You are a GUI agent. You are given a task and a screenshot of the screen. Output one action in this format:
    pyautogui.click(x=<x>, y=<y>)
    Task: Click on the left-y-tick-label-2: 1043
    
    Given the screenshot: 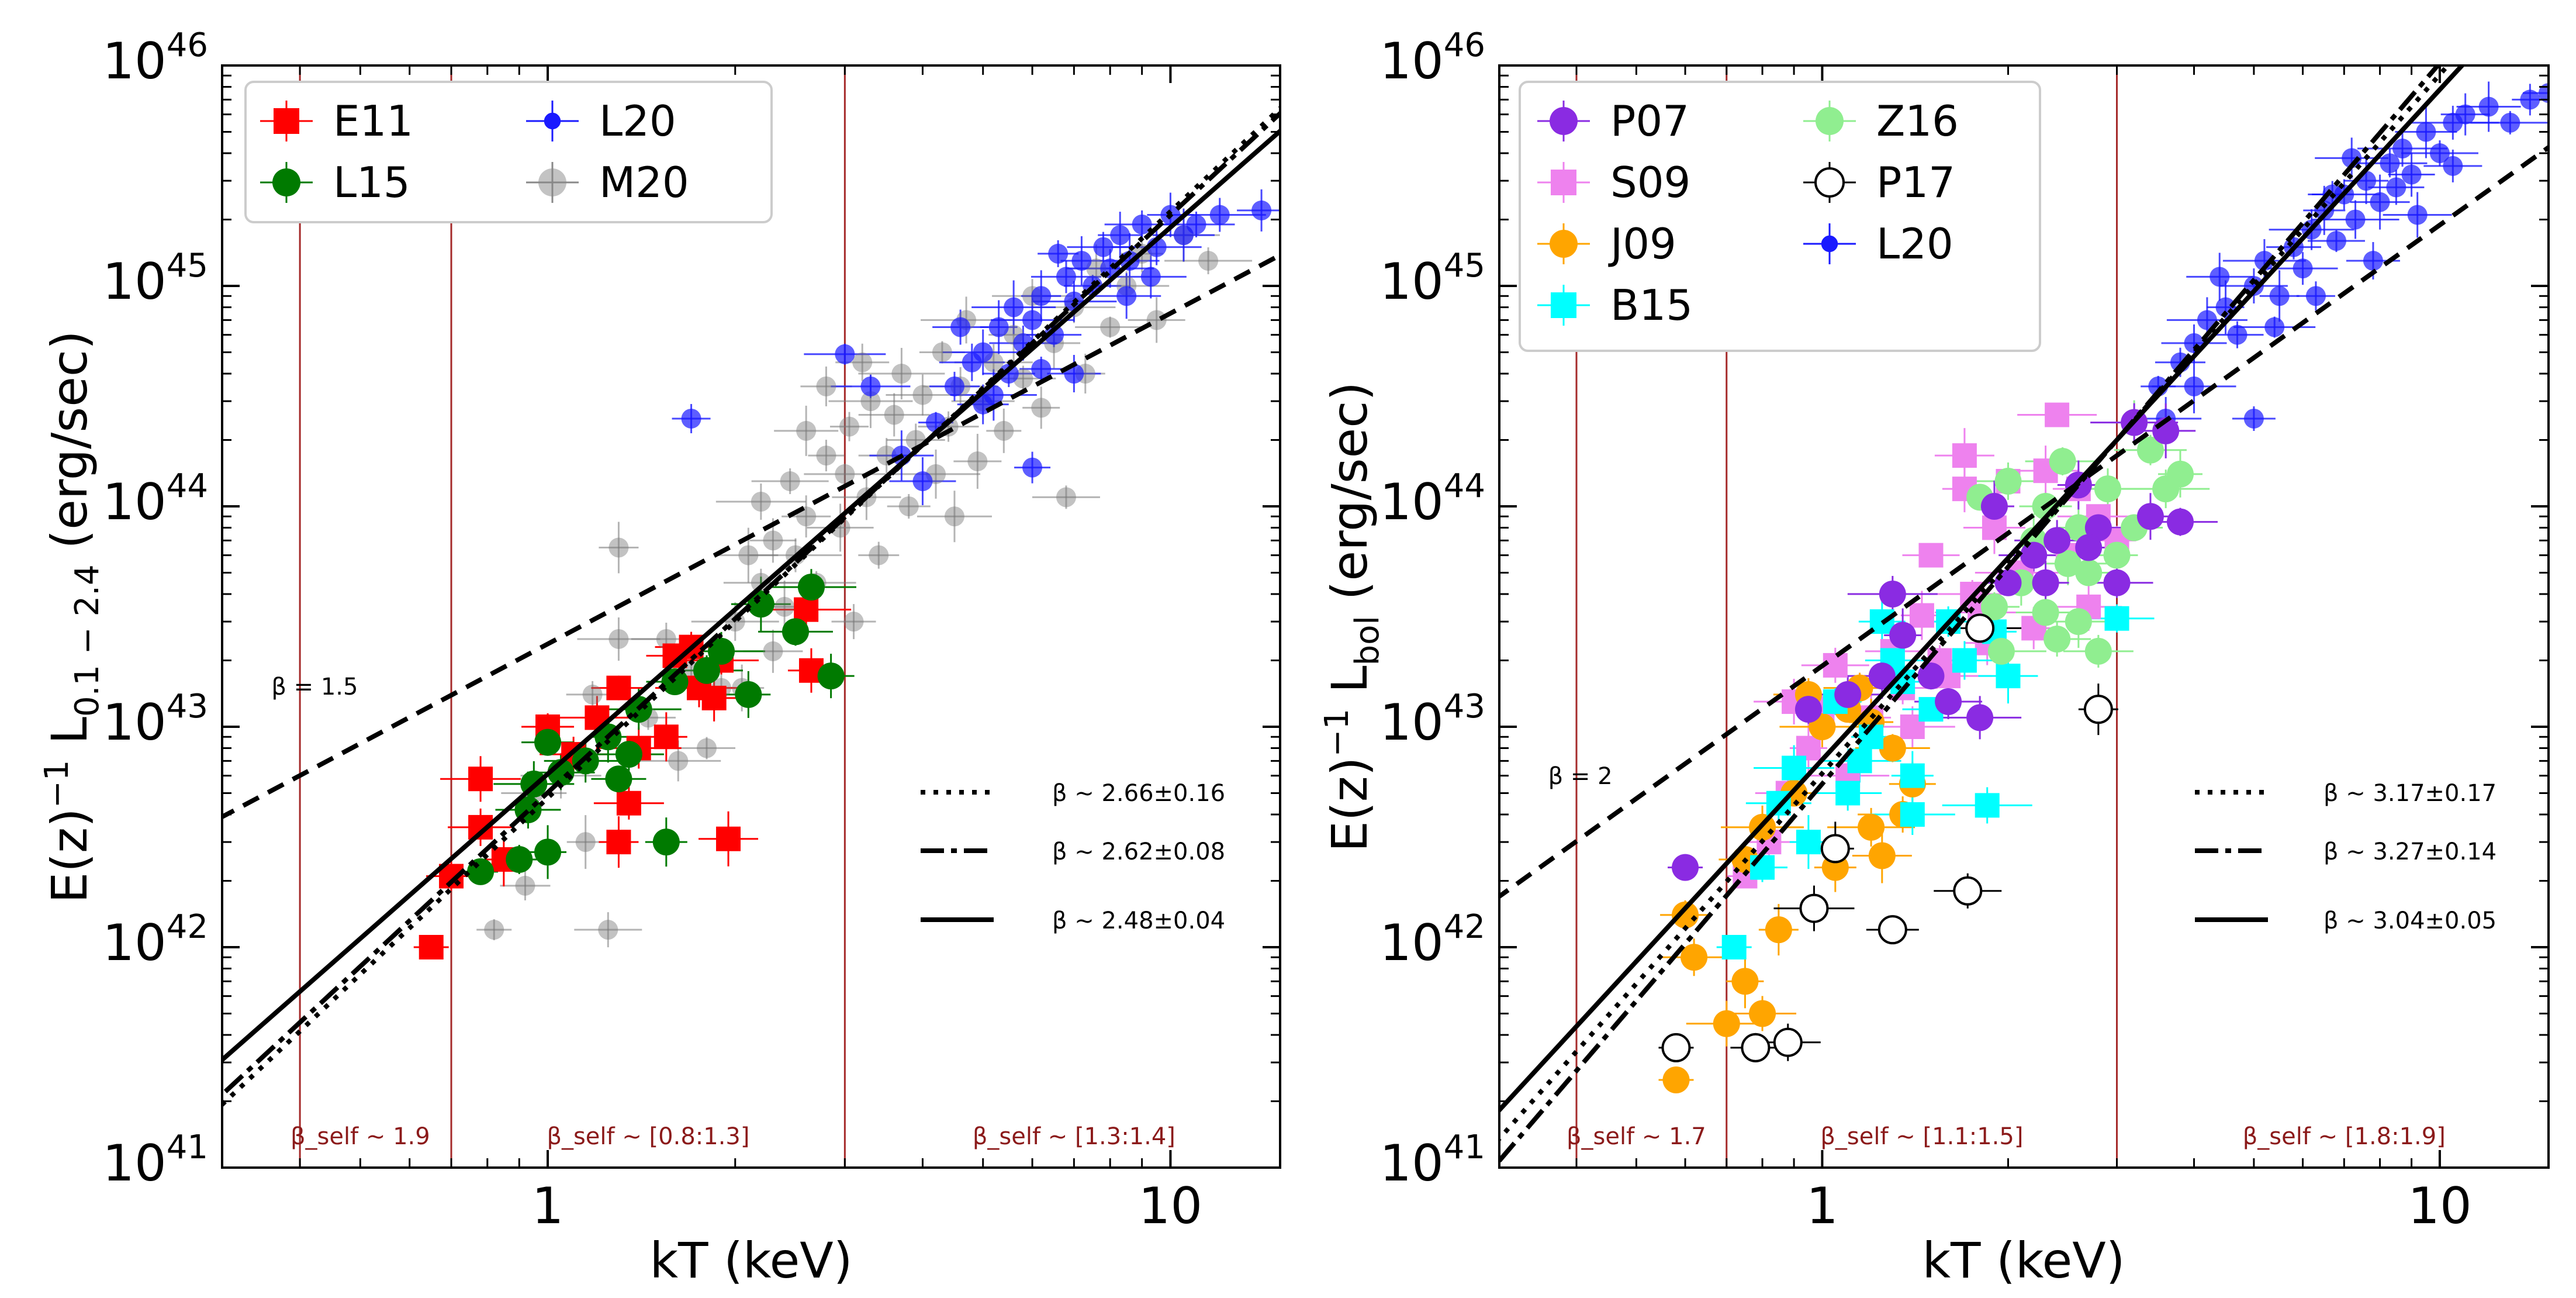 What is the action you would take?
    pyautogui.click(x=155, y=720)
    